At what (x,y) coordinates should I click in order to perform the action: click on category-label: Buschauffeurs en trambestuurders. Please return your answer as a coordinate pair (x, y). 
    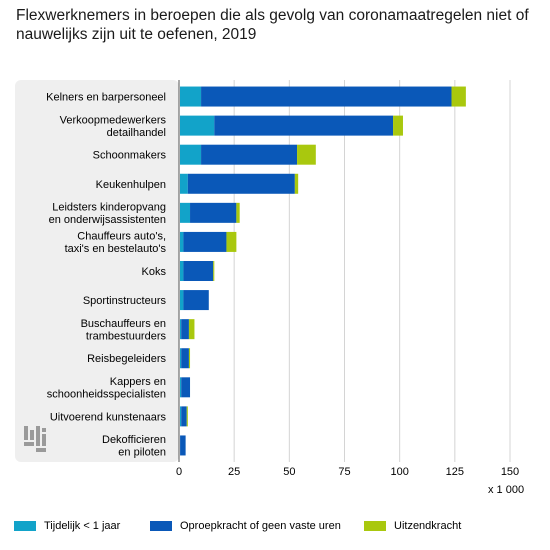
    Looking at the image, I should click on (124, 330).